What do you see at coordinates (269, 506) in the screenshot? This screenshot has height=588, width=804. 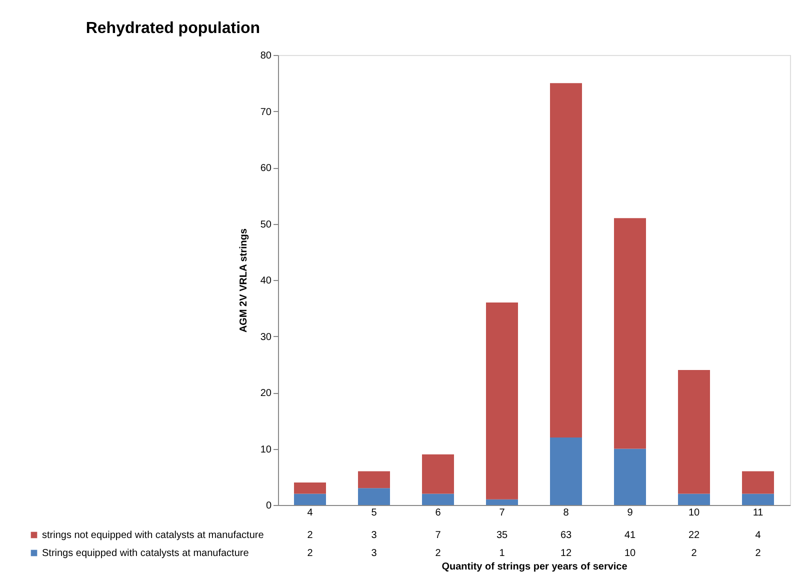 I see `y-tick-label: 0` at bounding box center [269, 506].